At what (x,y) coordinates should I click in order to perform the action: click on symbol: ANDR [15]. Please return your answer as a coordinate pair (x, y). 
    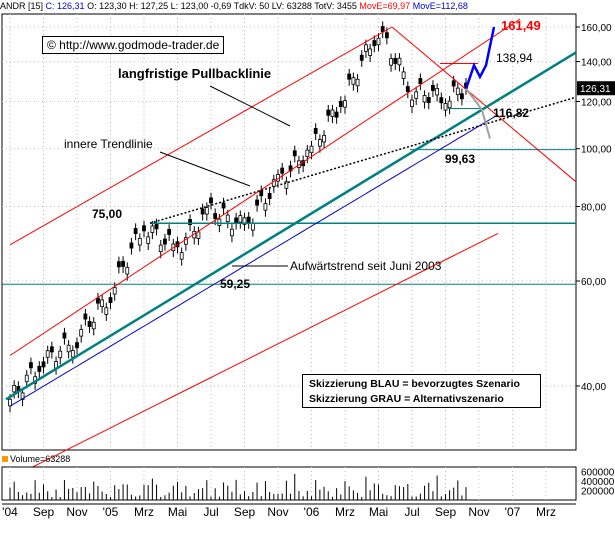
    Looking at the image, I should click on (22, 6).